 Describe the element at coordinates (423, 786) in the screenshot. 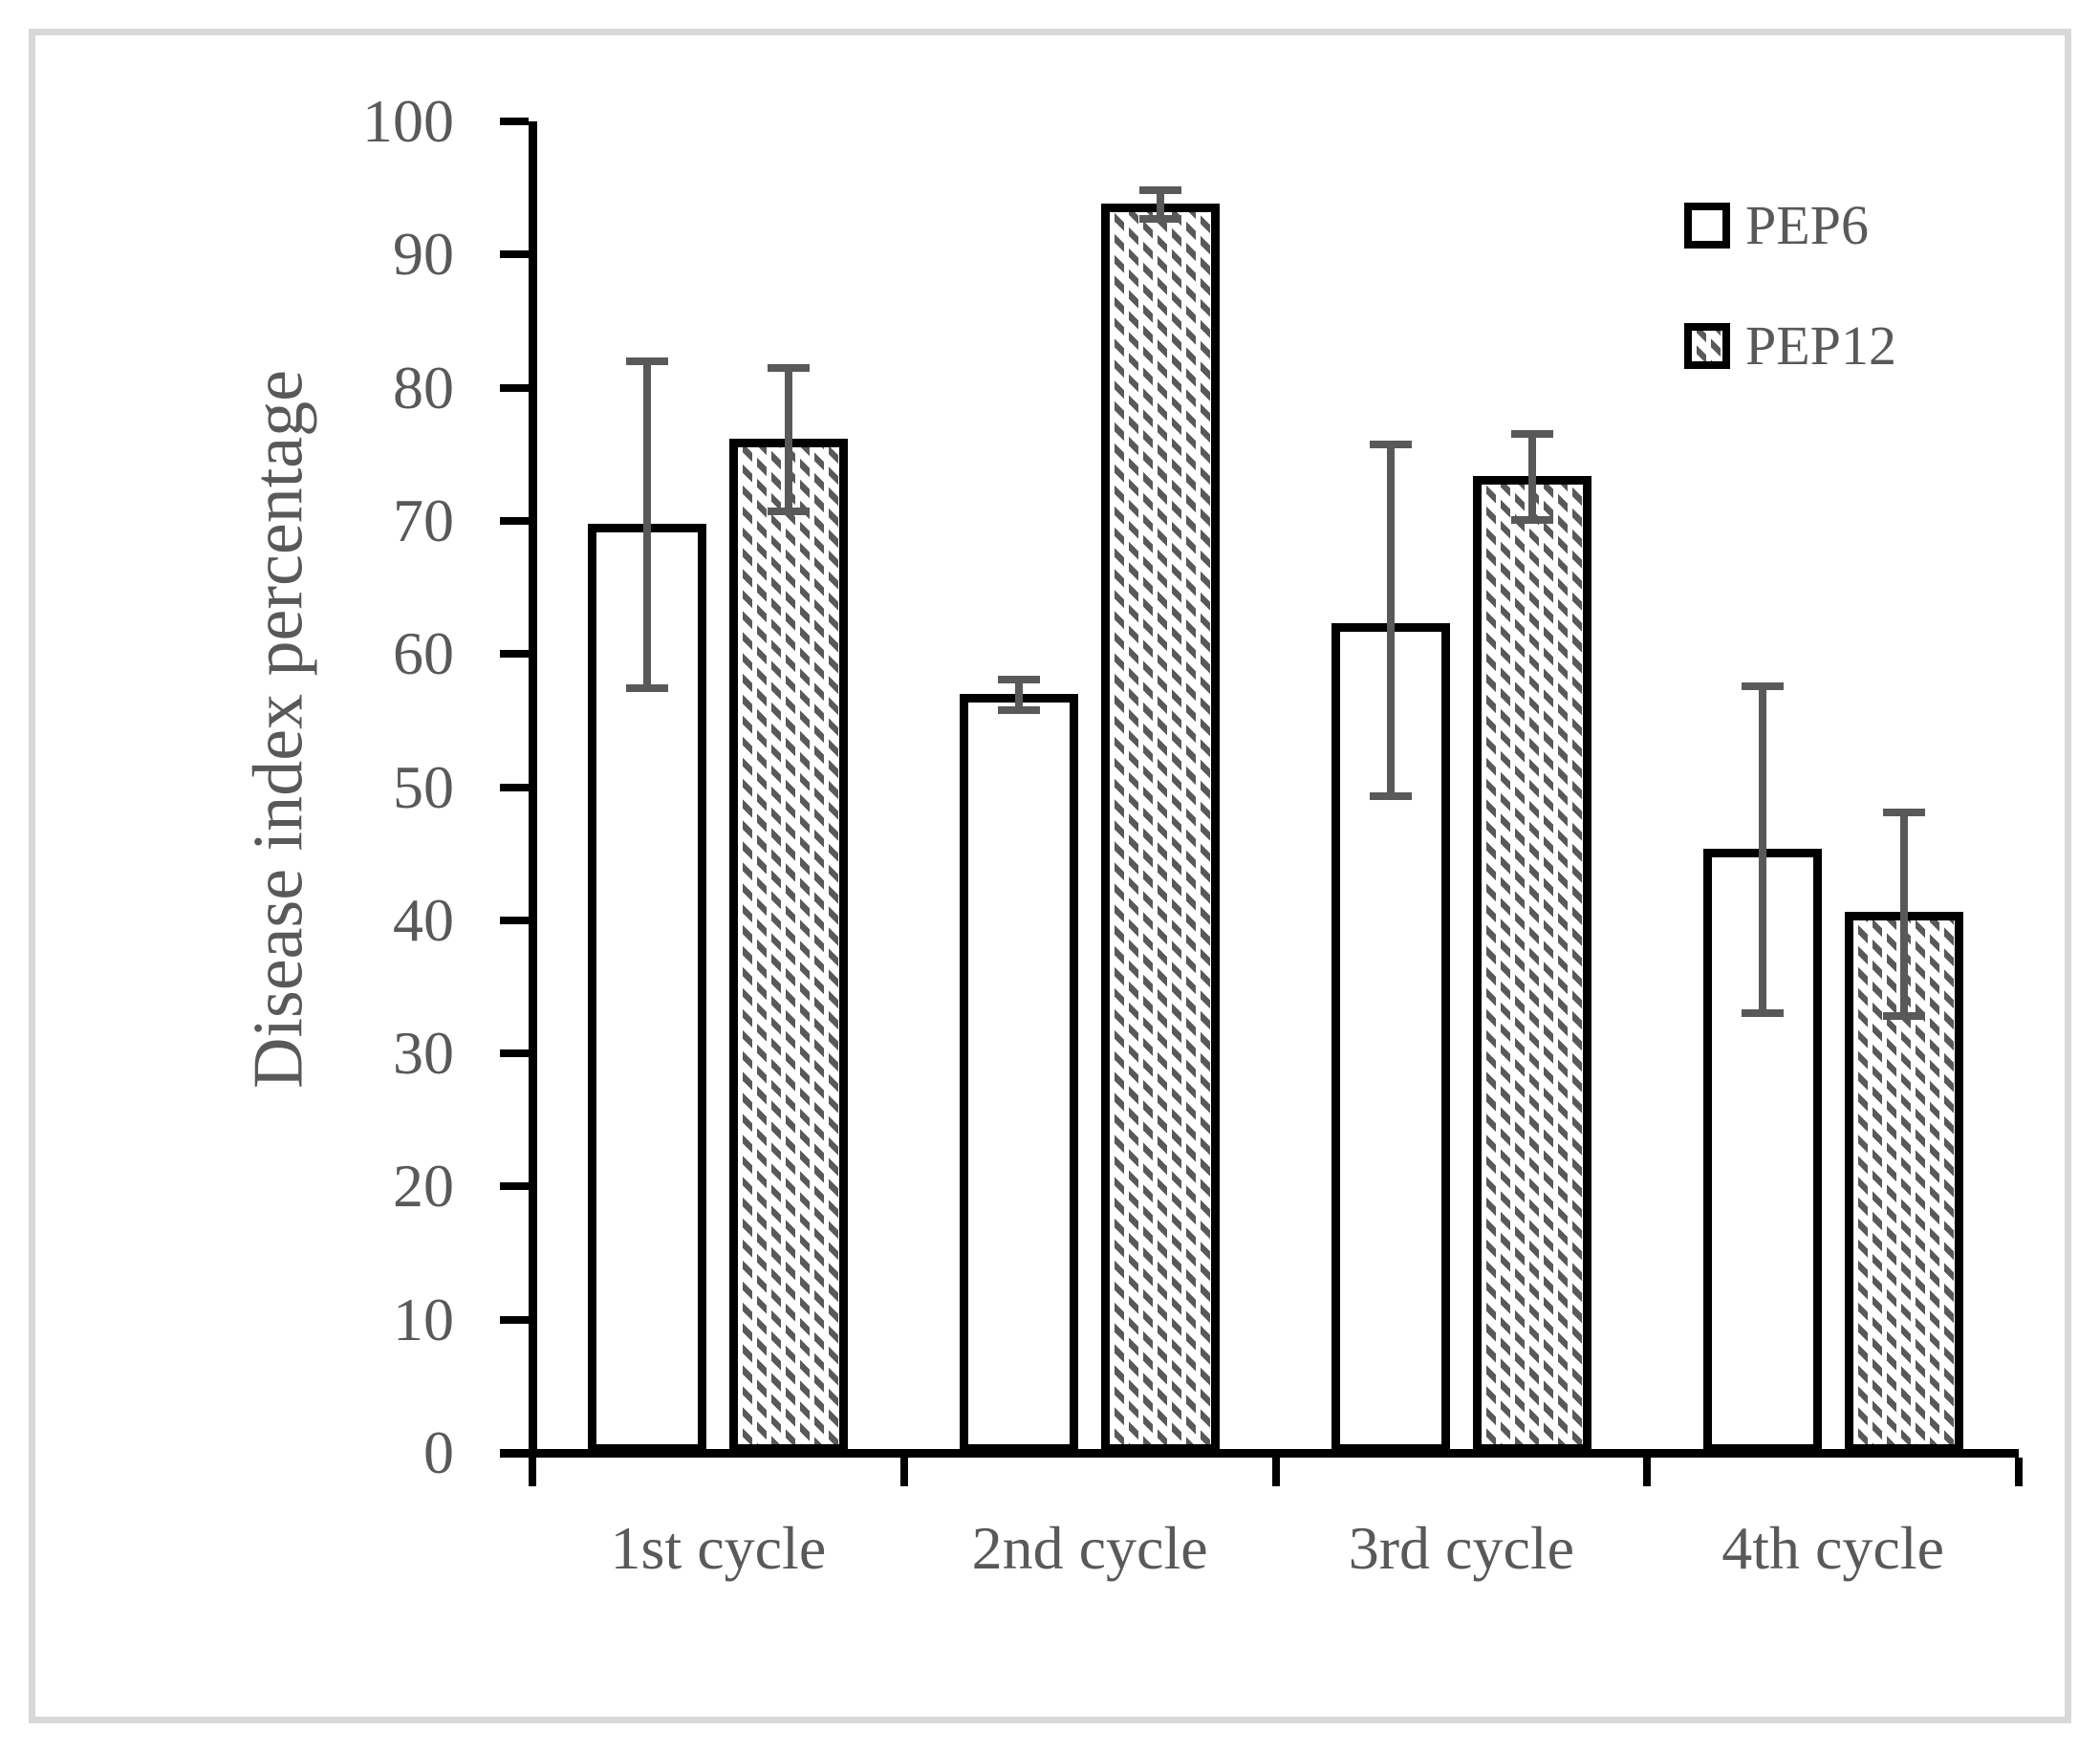

I see `y-axis-tick-label: 50` at that location.